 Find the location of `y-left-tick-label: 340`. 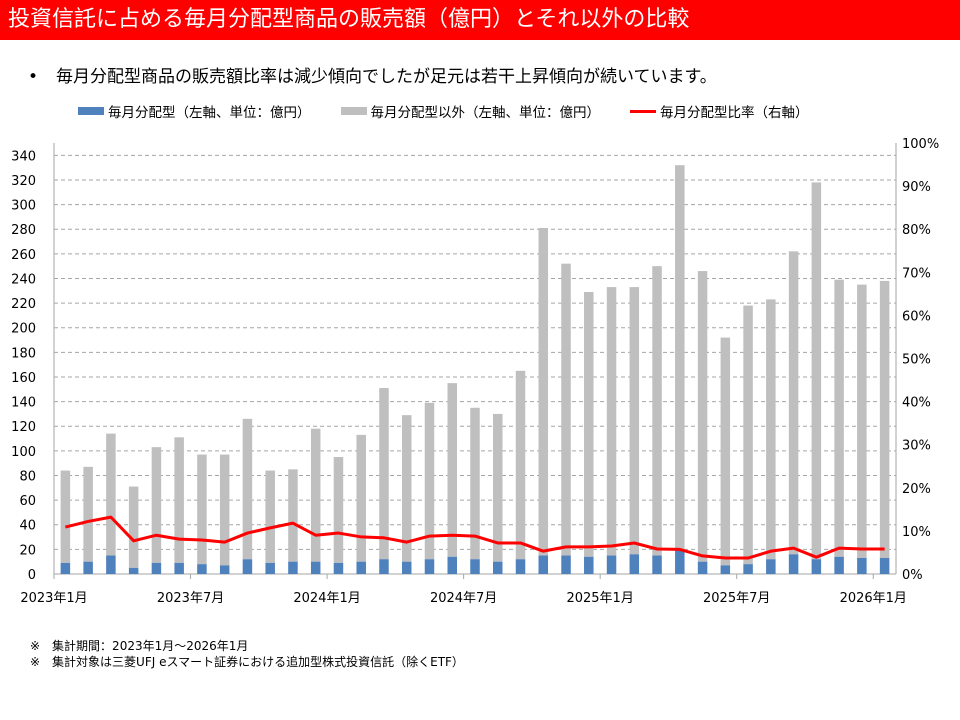

y-left-tick-label: 340 is located at coordinates (23, 156).